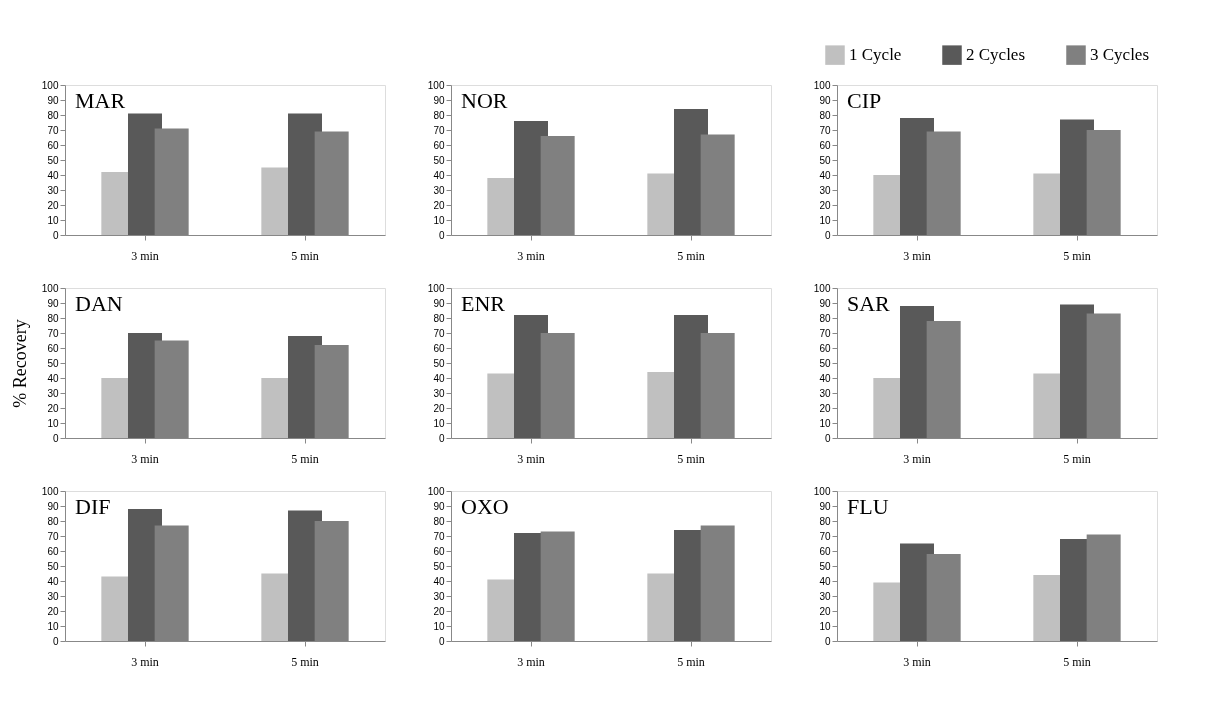 This screenshot has height=716, width=1226. I want to click on legend-label: 3 Cycles, so click(1120, 55).